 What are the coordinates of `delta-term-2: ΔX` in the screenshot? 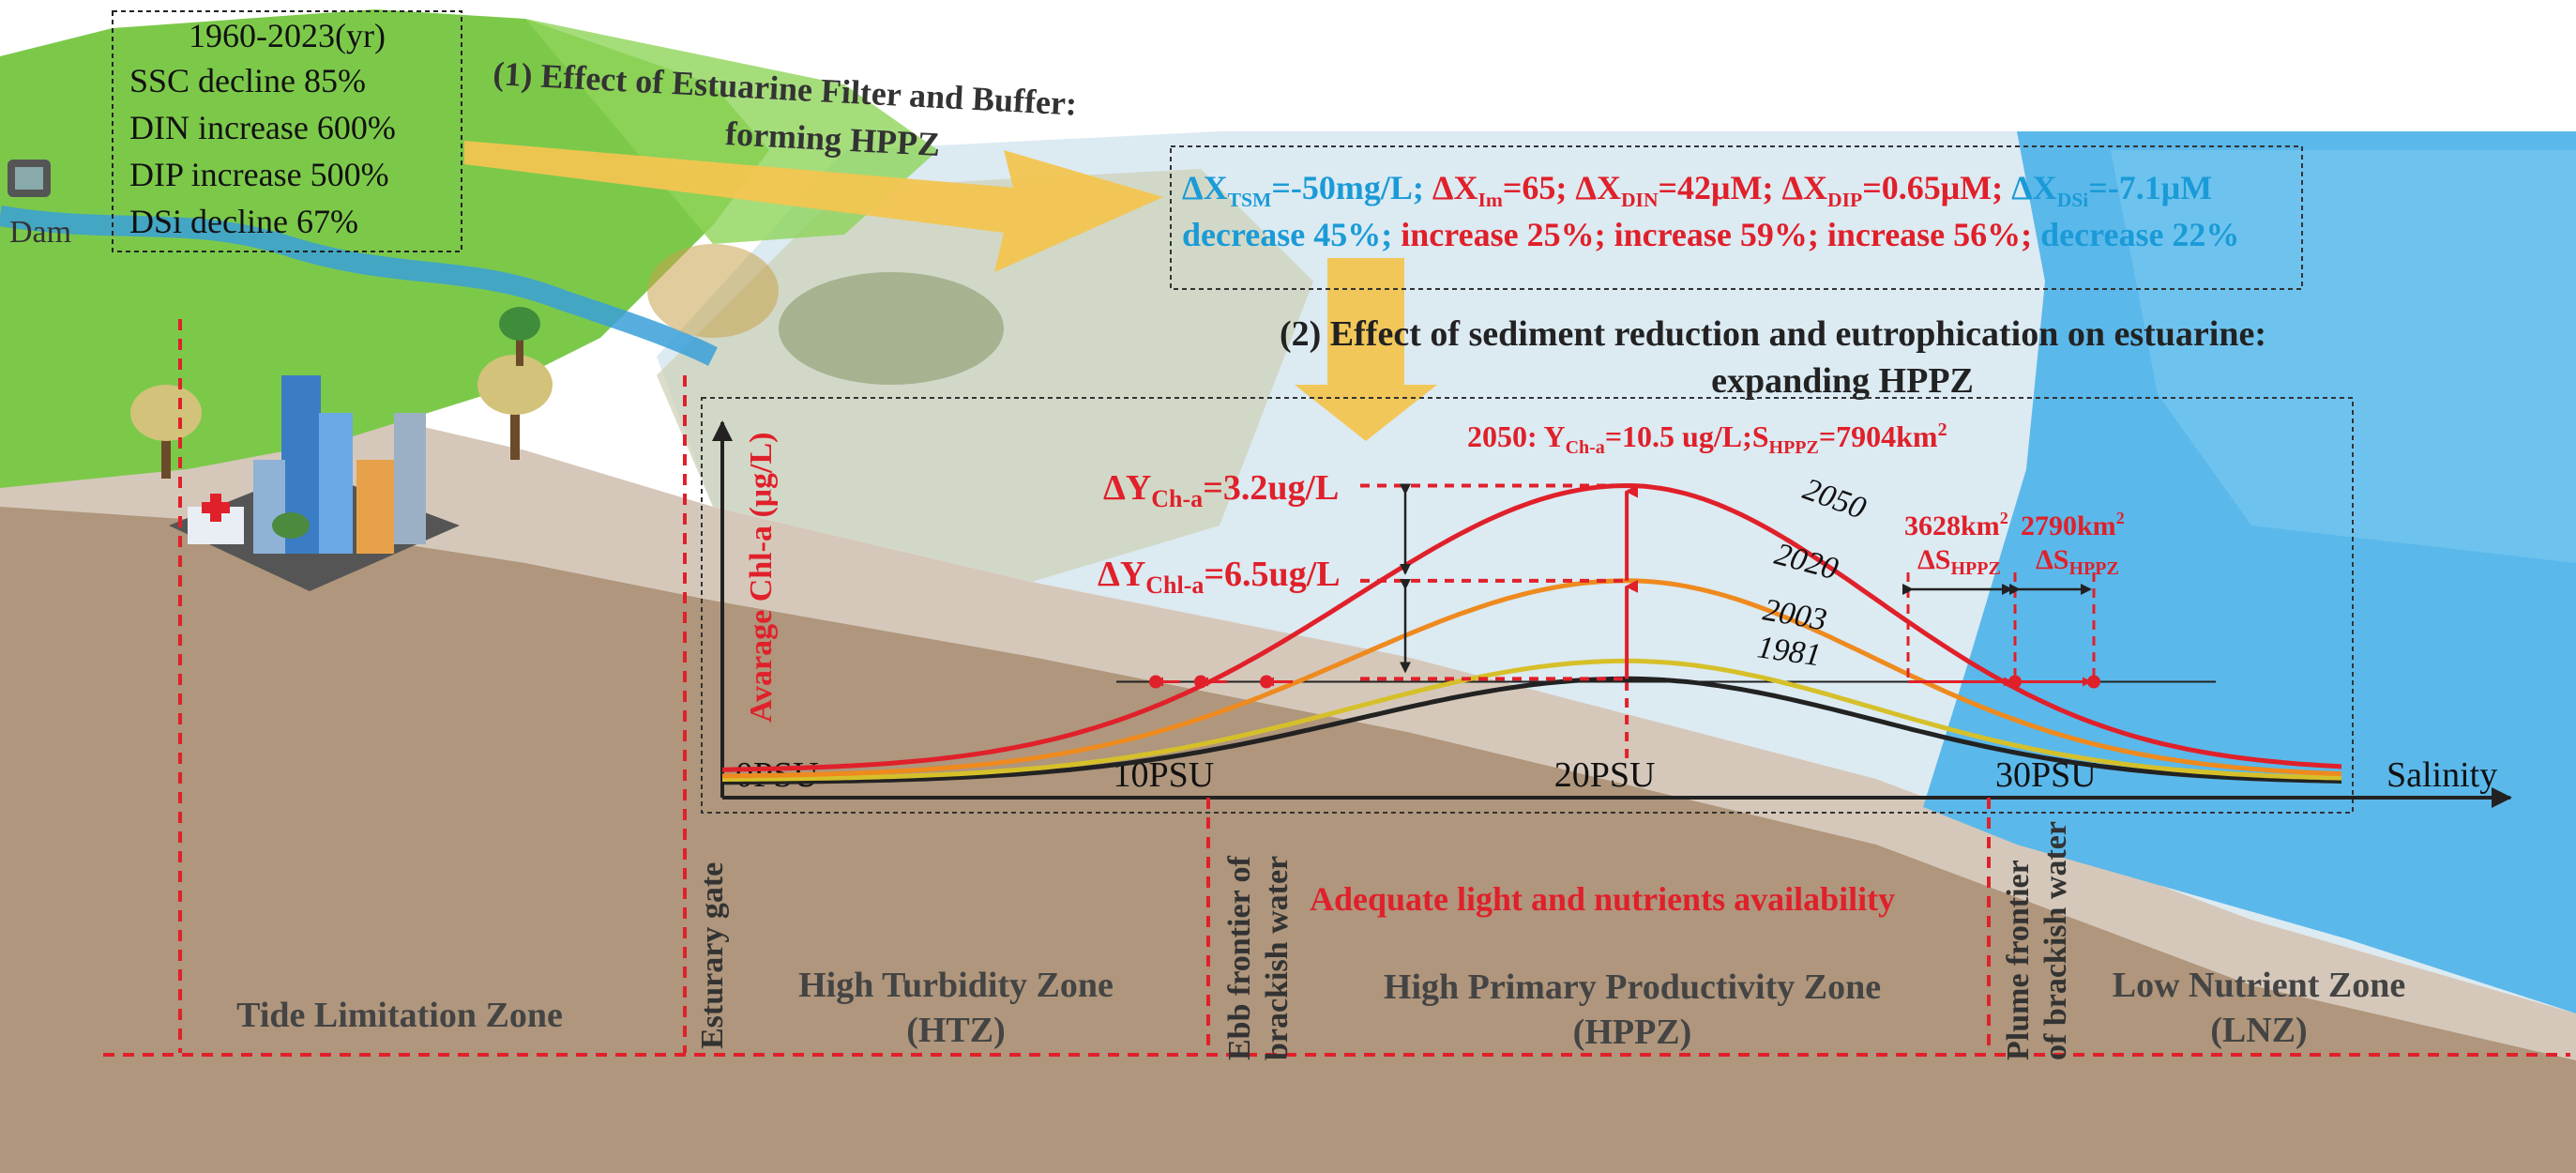 It's located at (1598, 187).